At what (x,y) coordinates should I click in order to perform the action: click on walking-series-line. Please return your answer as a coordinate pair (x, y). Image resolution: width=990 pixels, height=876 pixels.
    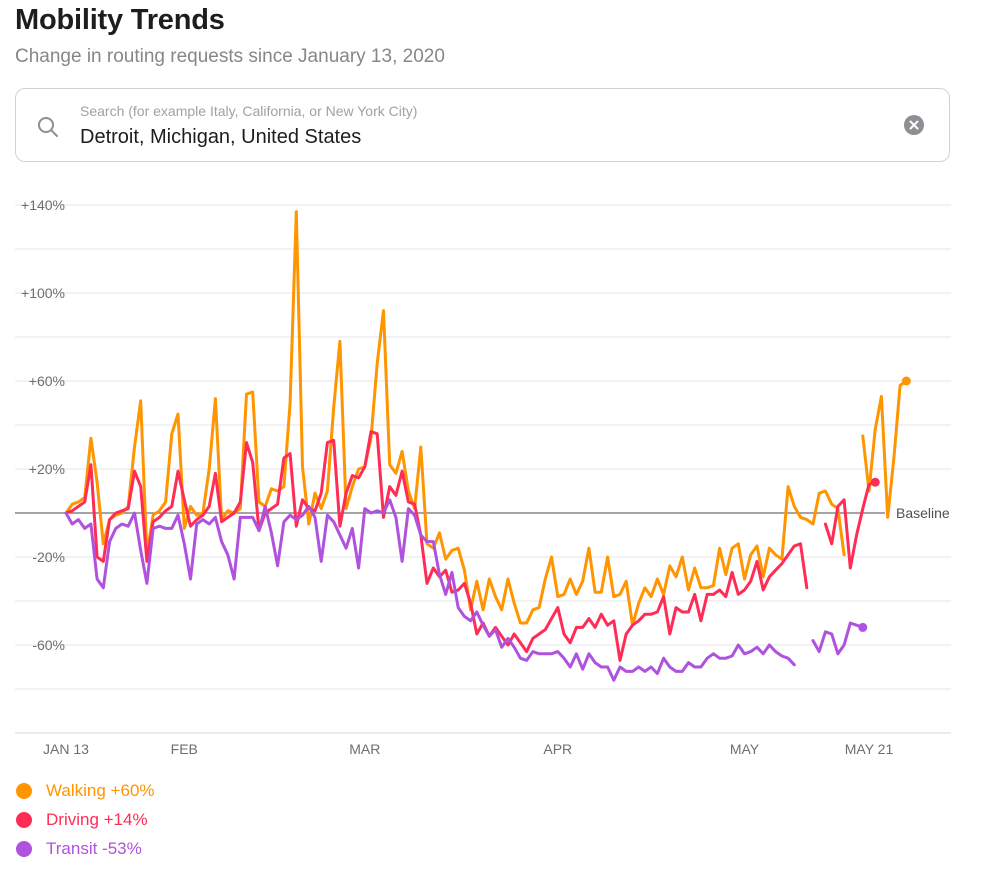
    Looking at the image, I should click on (884, 449).